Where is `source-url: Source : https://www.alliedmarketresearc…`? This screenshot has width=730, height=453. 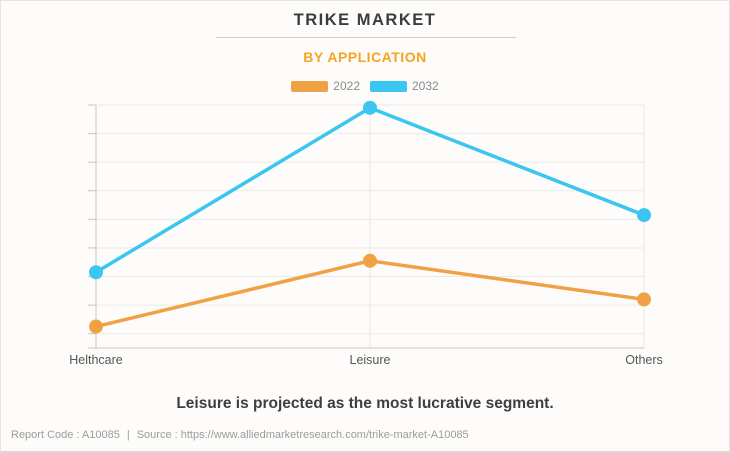
source-url: Source : https://www.alliedmarketresearc… is located at coordinates (302, 435).